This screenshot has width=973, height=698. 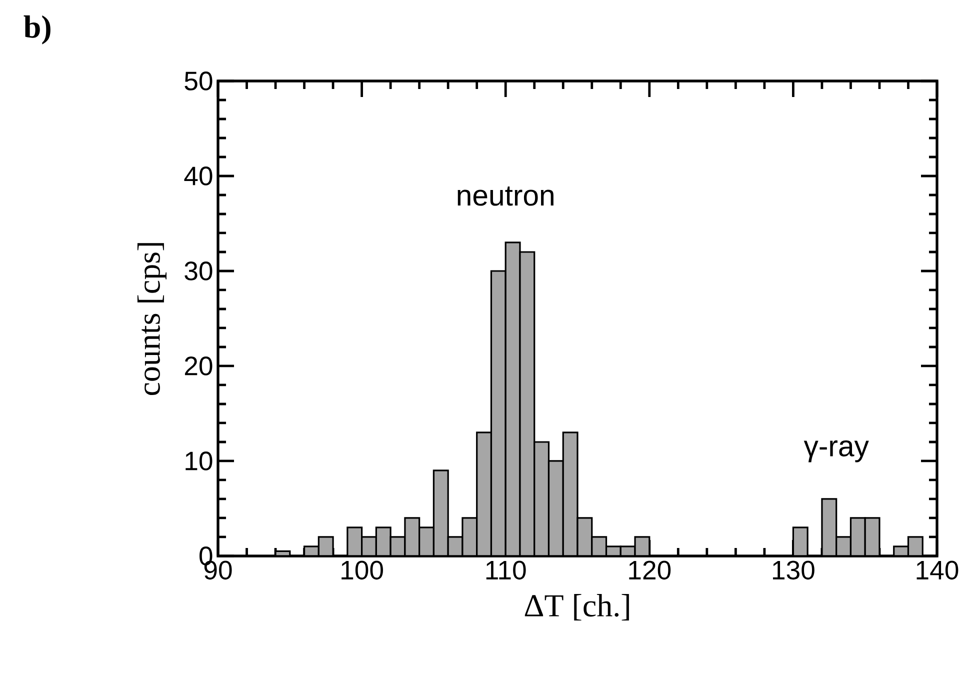 I want to click on annotation: γ-ray, so click(x=836, y=451).